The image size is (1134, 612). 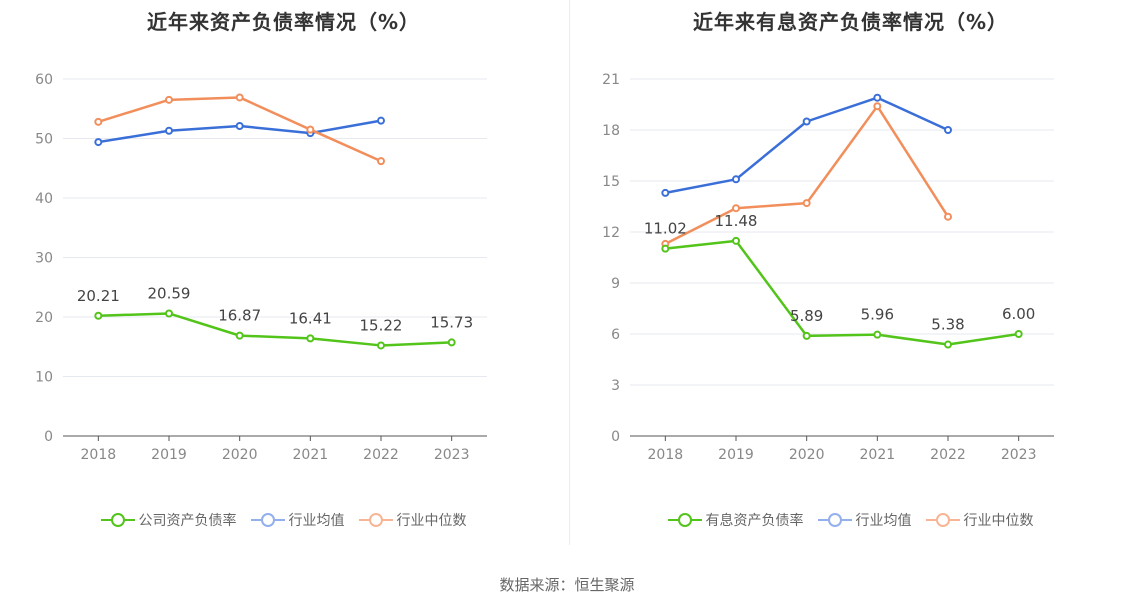 I want to click on y-tick-label: 20, so click(x=44, y=318).